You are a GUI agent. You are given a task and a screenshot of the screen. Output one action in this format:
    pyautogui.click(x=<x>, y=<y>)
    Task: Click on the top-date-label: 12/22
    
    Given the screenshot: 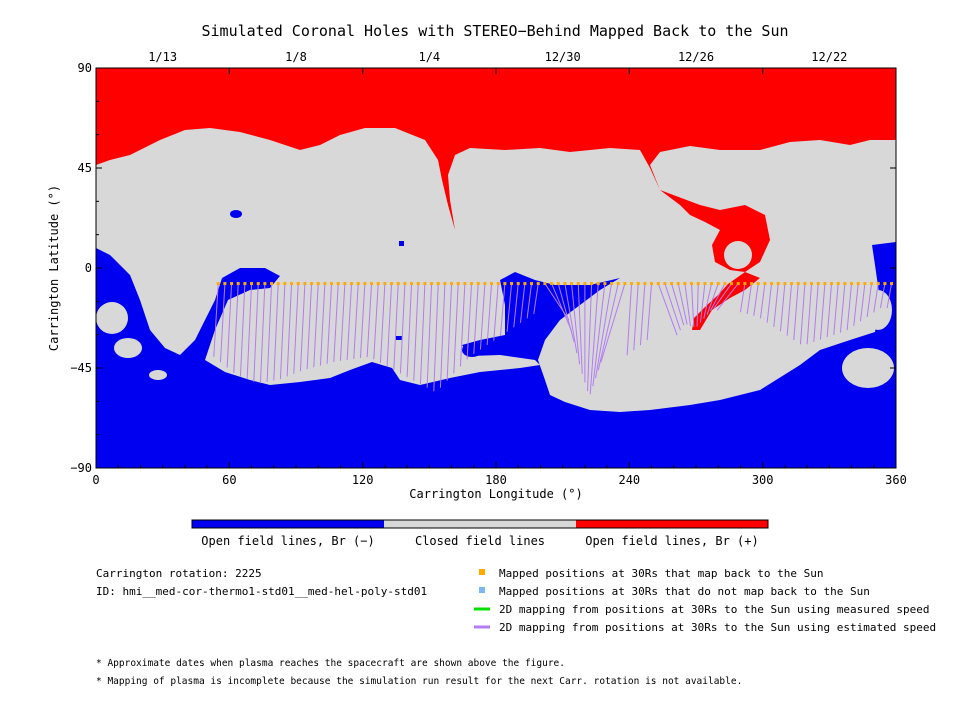 What is the action you would take?
    pyautogui.click(x=829, y=57)
    